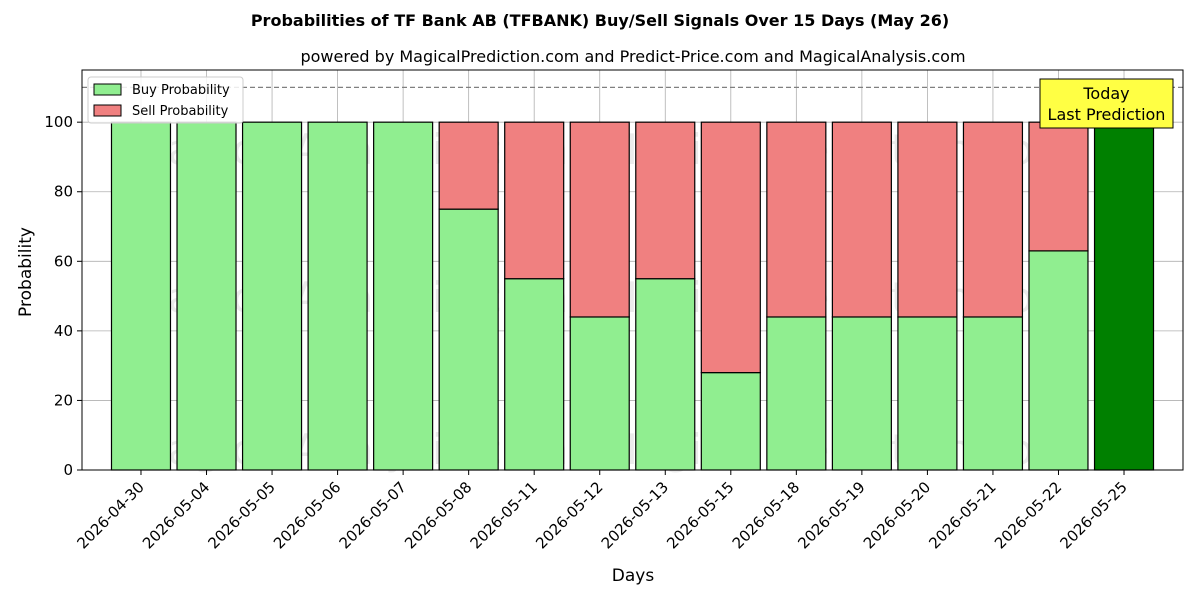  I want to click on x-tick-label: 2026-05-04, so click(176, 515).